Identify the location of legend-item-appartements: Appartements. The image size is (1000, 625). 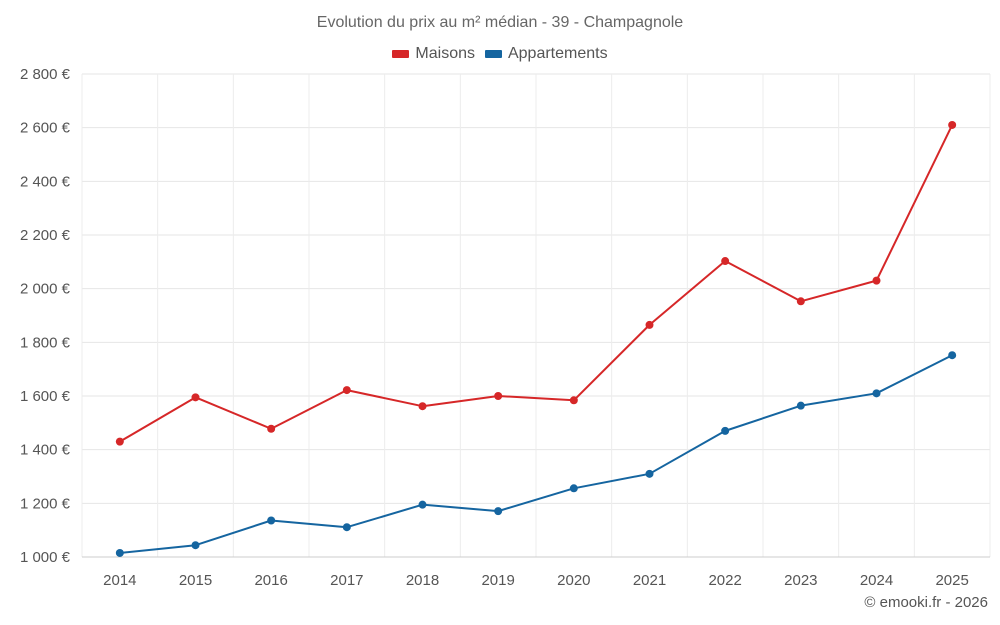
(546, 54).